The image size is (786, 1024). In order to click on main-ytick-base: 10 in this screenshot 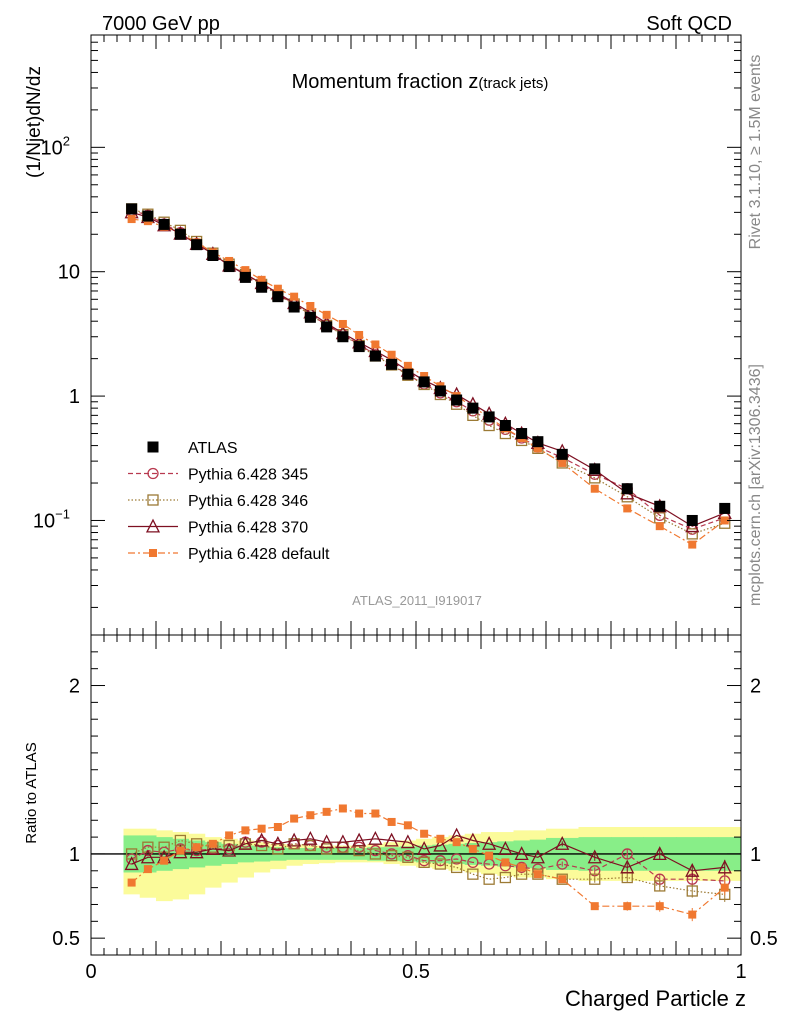, I will do `click(69, 273)`.